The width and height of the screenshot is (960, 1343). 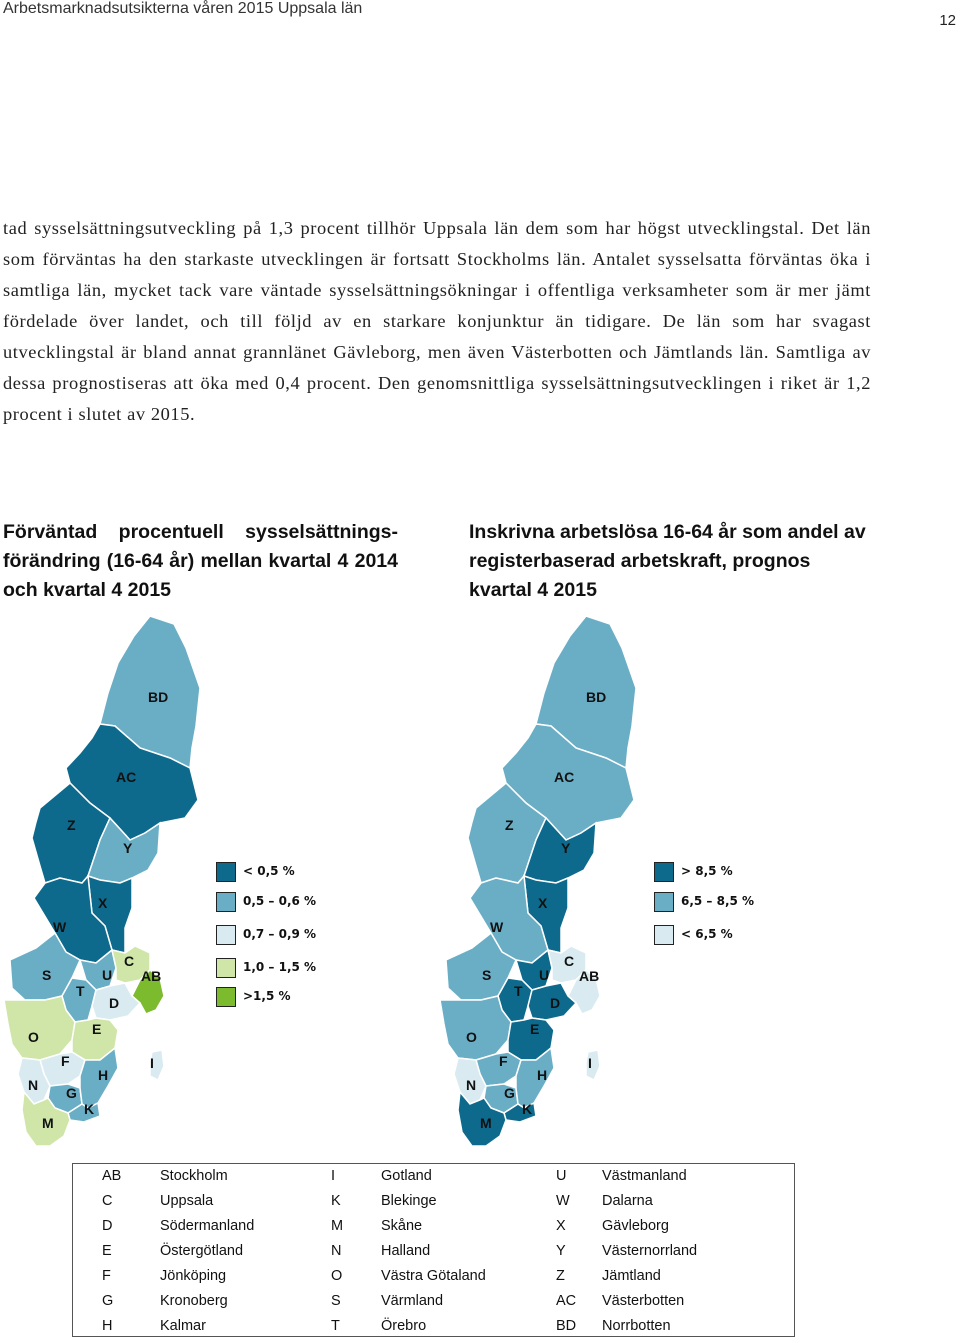 I want to click on code-label: U, so click(x=107, y=975).